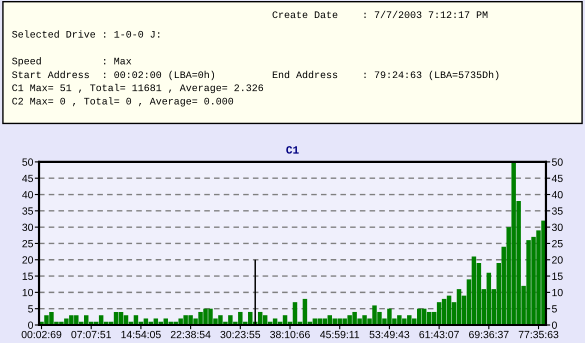 This screenshot has width=585, height=343. I want to click on y2-tick-label: 15, so click(557, 276).